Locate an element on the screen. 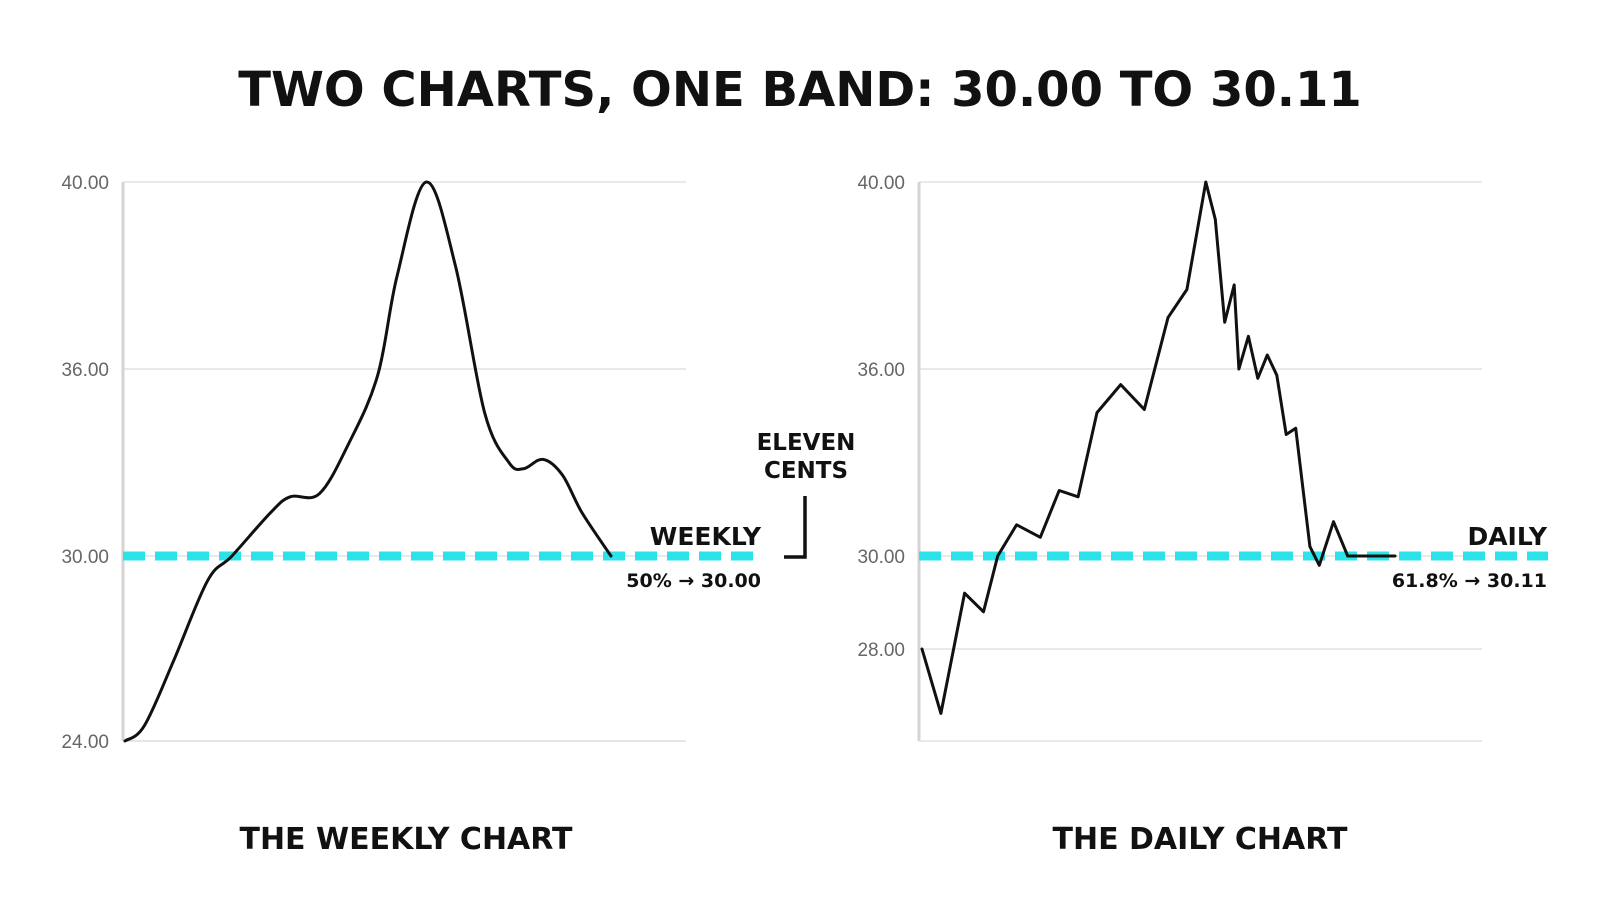 Image resolution: width=1600 pixels, height=919 pixels. chart-title: THE WEEKLY CHART is located at coordinates (406, 839).